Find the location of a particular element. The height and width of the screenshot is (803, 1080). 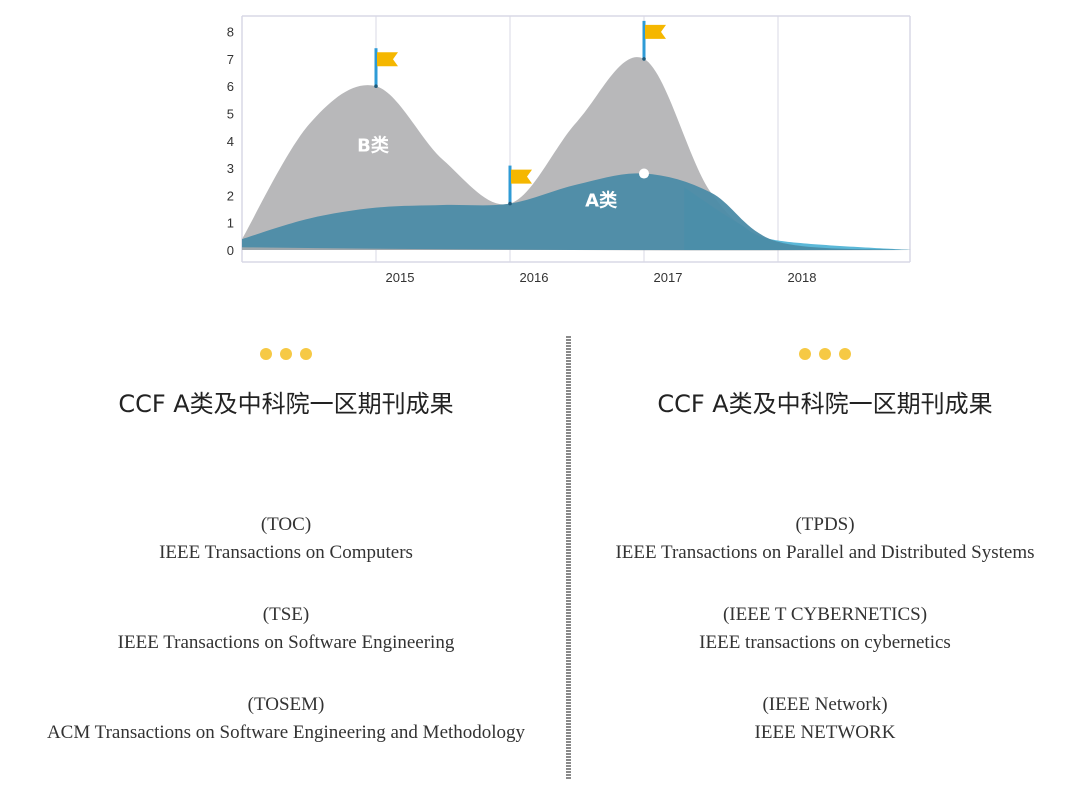

area-series-b is located at coordinates (576, 154).